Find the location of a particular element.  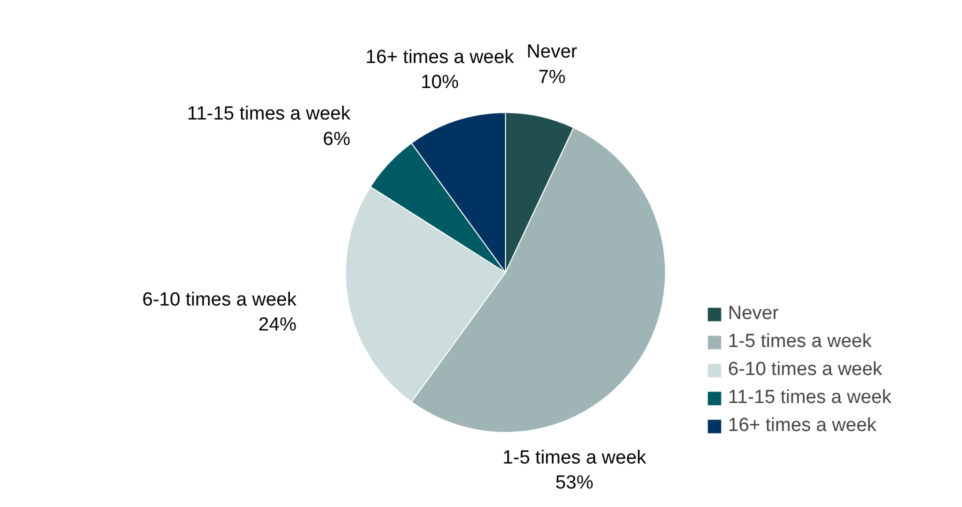

data-label: 7% is located at coordinates (552, 77).